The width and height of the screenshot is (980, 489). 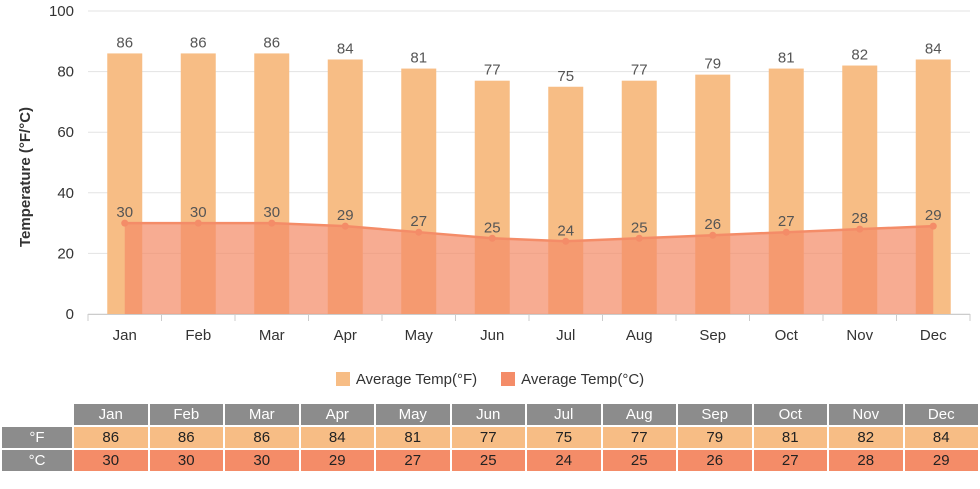 I want to click on data-label-fahrenheit: 79, so click(x=712, y=64).